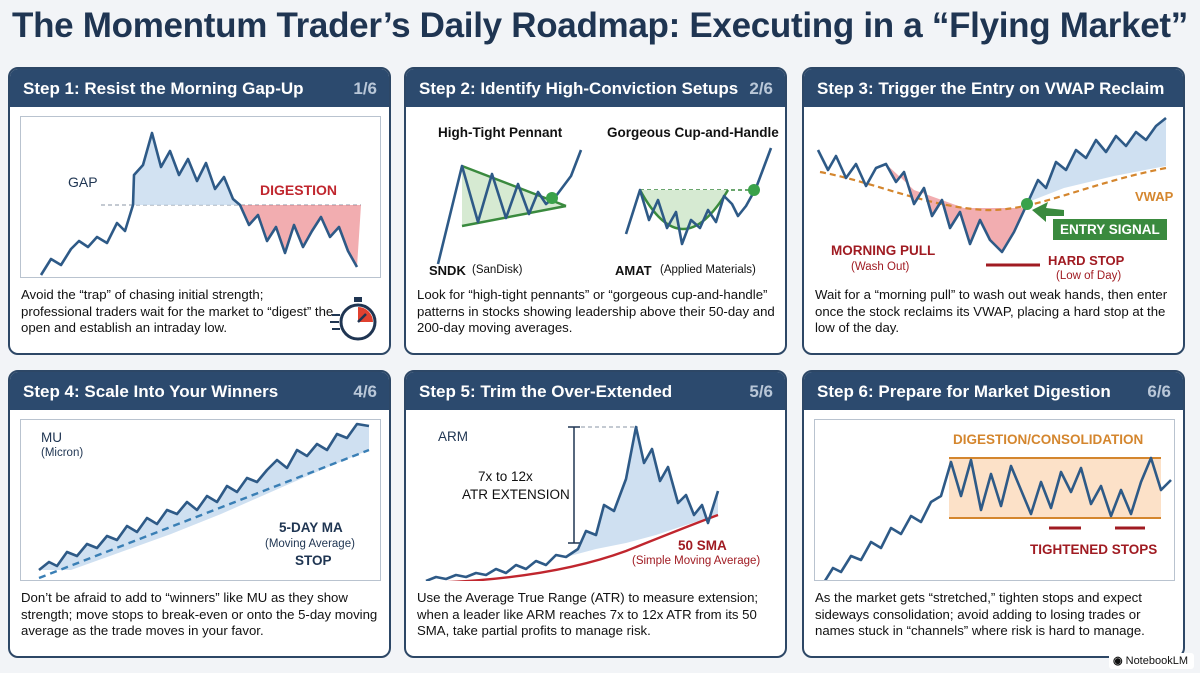 This screenshot has width=1200, height=673. I want to click on step-6-counter: 6/6, so click(1159, 391).